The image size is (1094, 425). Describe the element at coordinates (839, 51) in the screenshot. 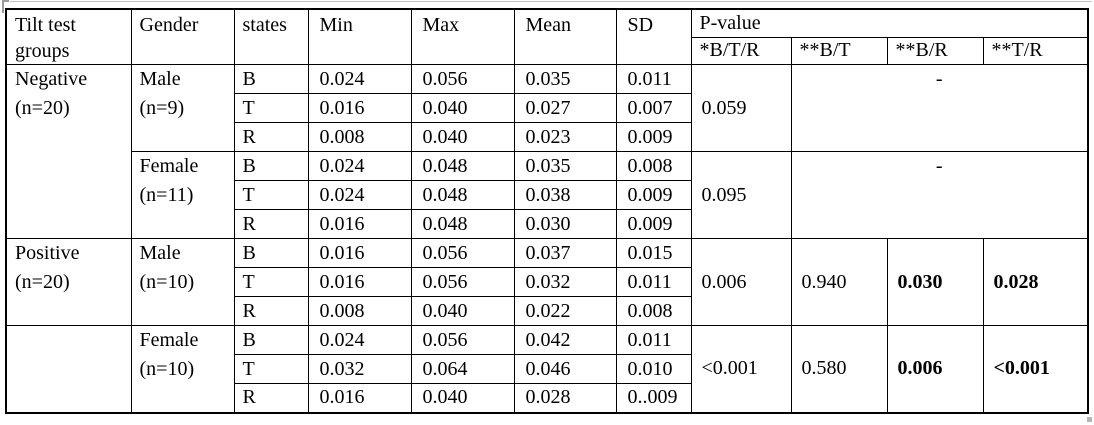

I see `col-header-p-bt: **B/T` at that location.